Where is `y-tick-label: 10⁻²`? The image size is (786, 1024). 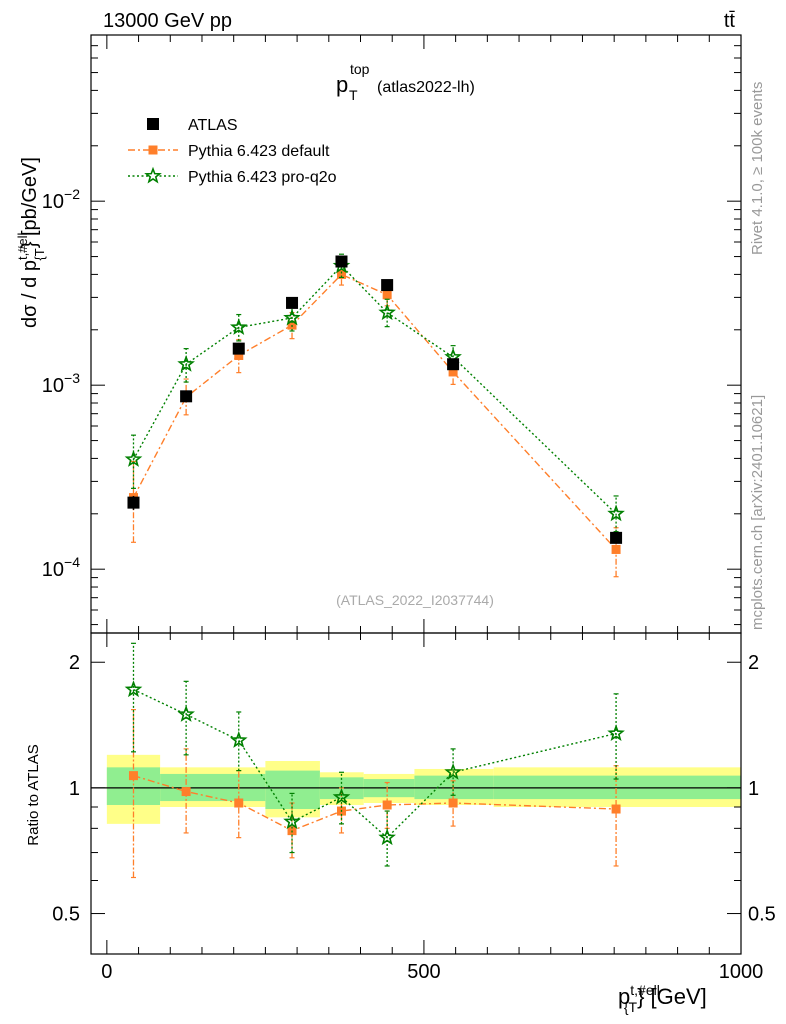
y-tick-label: 10⁻² is located at coordinates (61, 199).